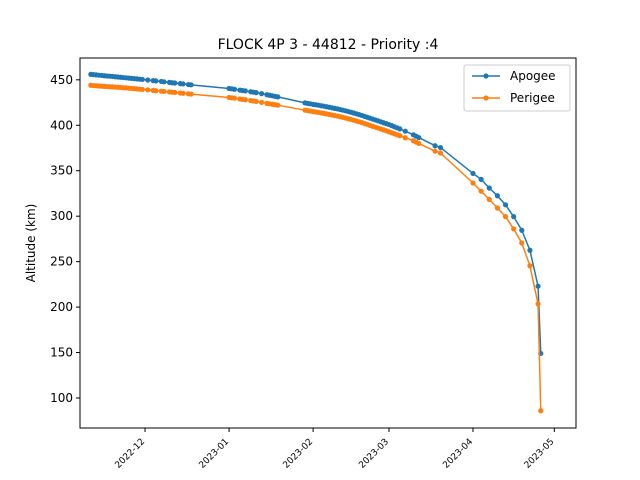 The width and height of the screenshot is (640, 480). Describe the element at coordinates (486, 76) in the screenshot. I see `legend-swatch-apogee-marker` at that location.